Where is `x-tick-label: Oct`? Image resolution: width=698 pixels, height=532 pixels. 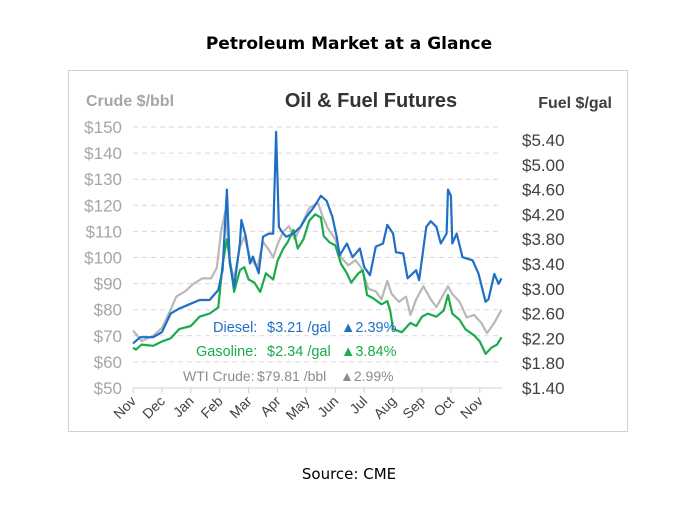 x-tick-label: Oct is located at coordinates (443, 406).